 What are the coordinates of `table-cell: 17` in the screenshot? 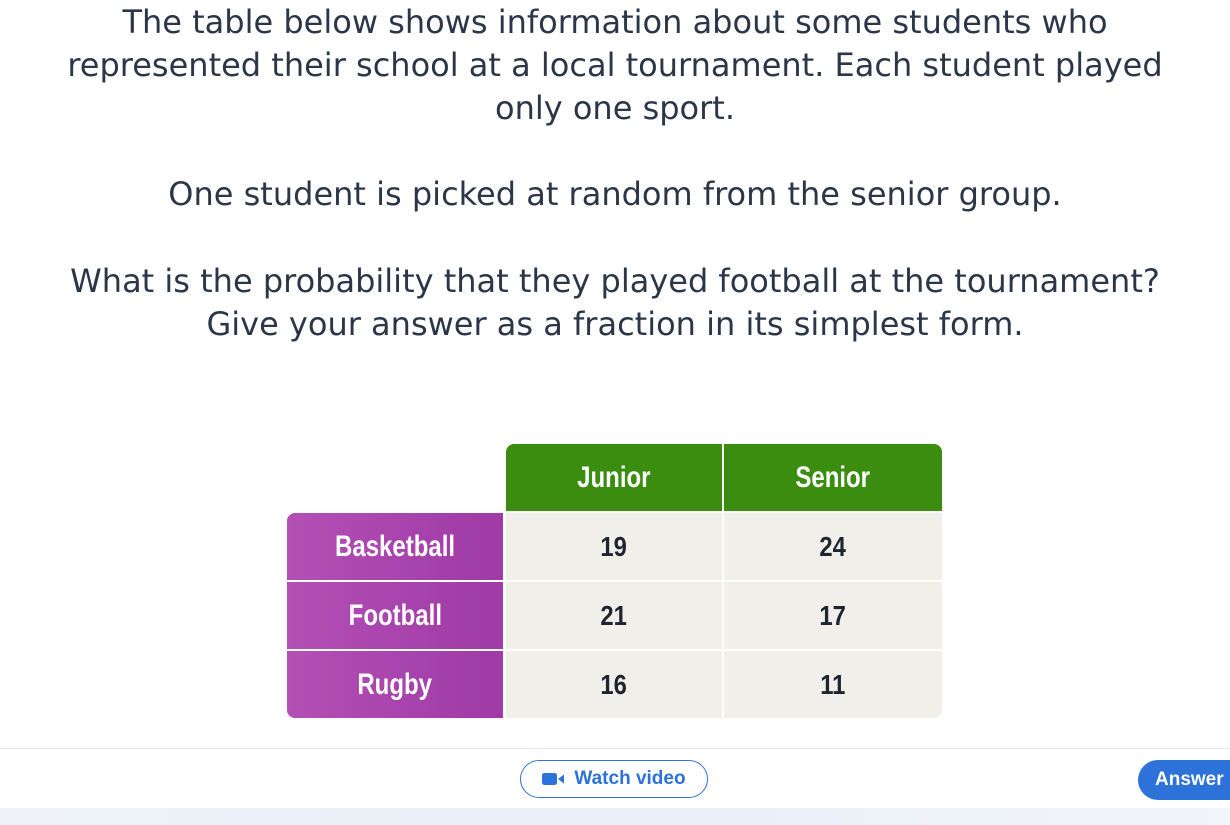 It's located at (833, 615).